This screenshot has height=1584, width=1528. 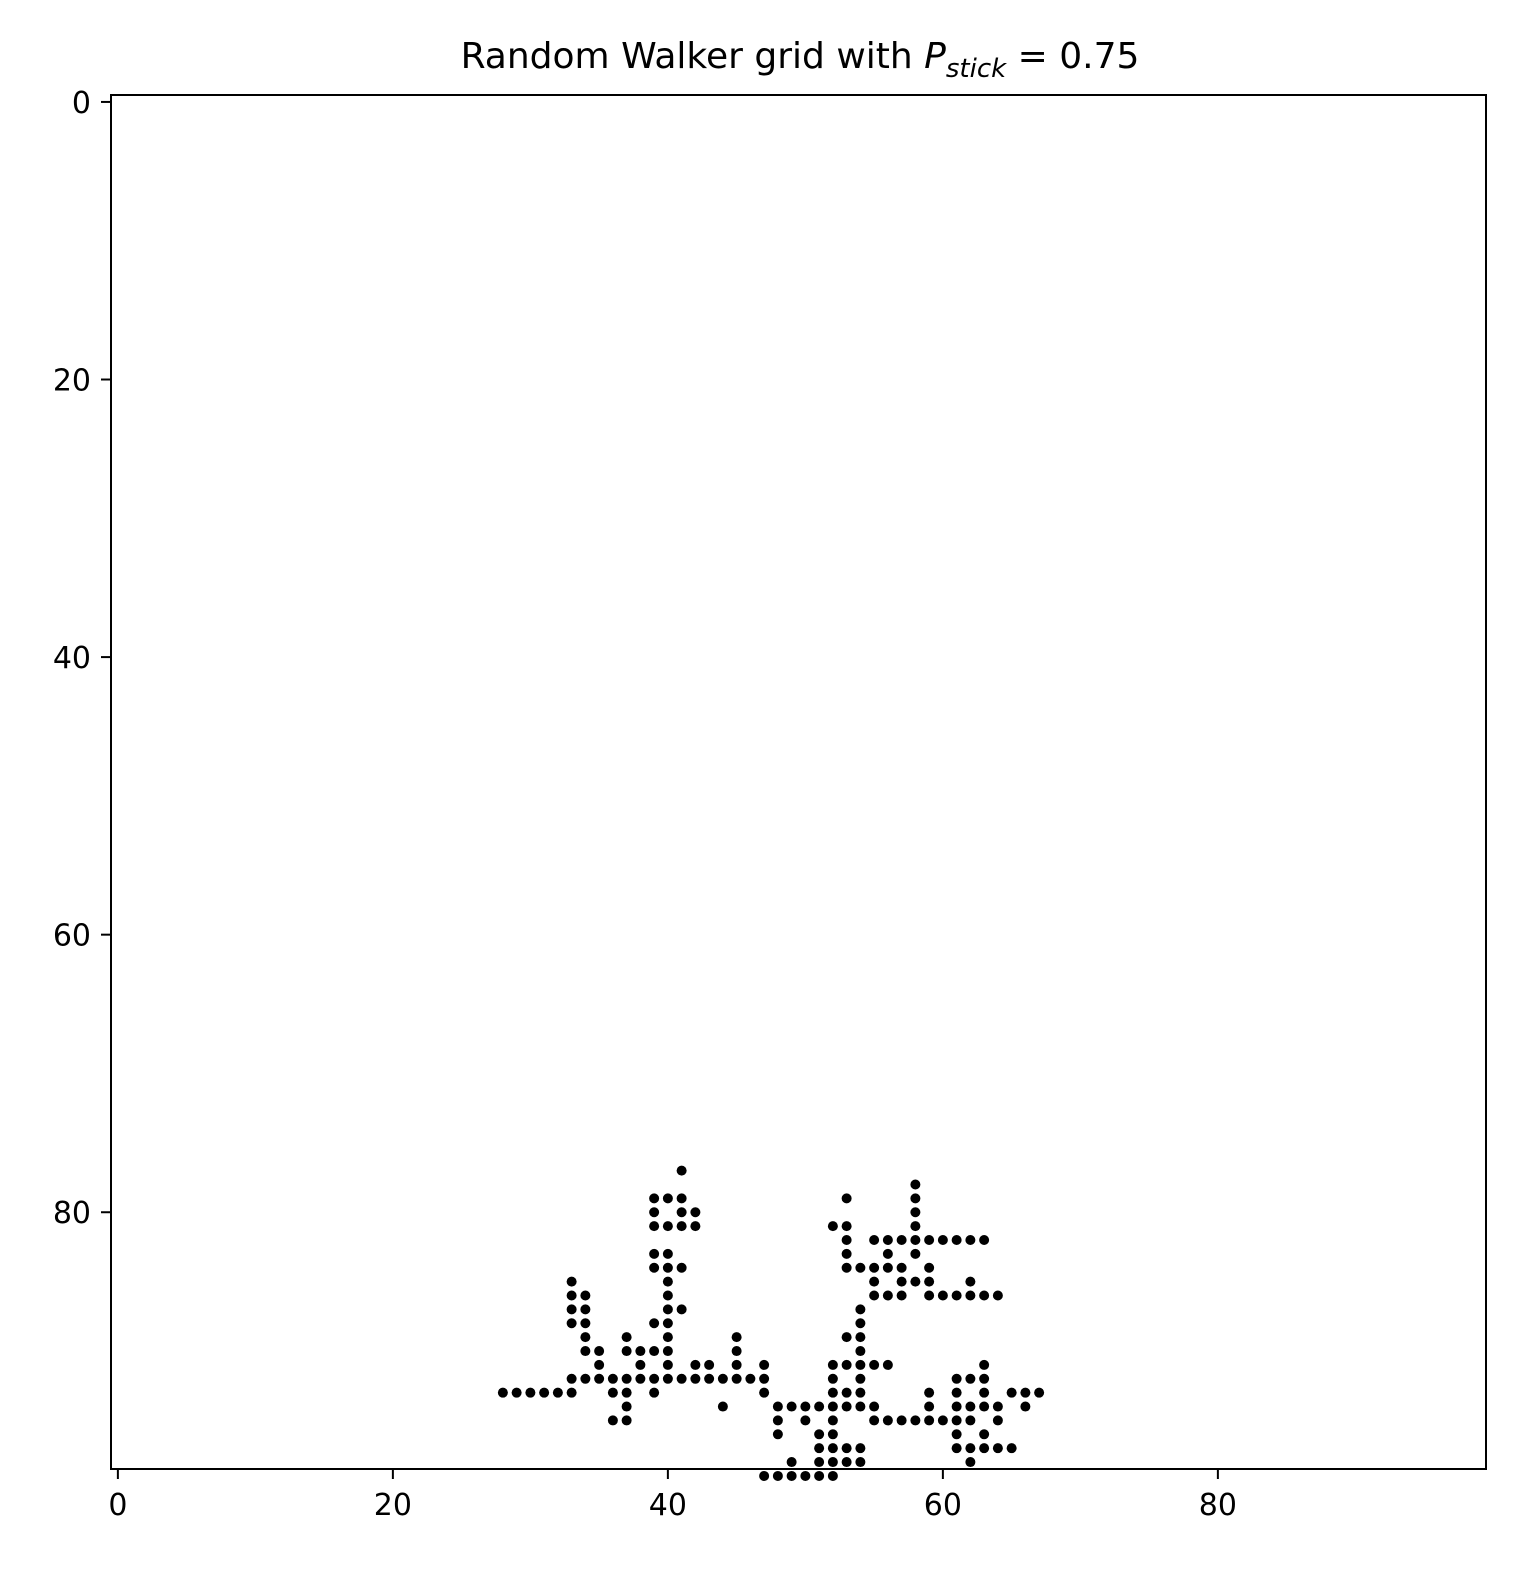 I want to click on x-tick-label: 20, so click(x=393, y=1505).